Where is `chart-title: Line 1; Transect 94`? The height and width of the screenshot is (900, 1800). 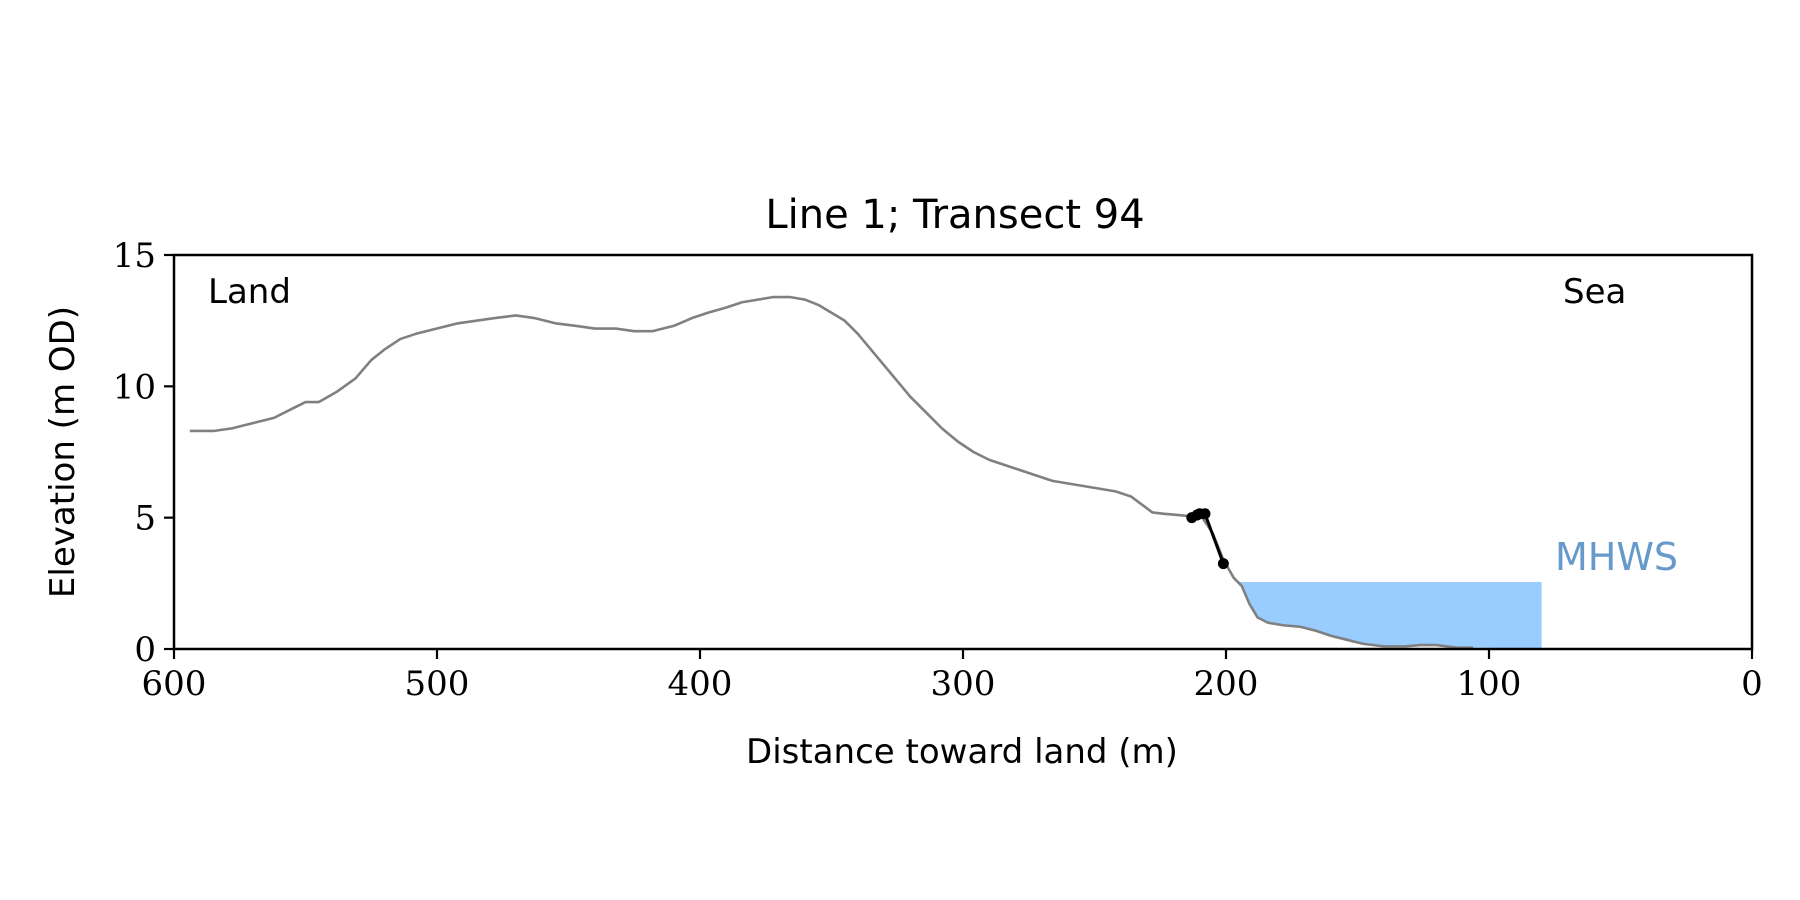
chart-title: Line 1; Transect 94 is located at coordinates (954, 215).